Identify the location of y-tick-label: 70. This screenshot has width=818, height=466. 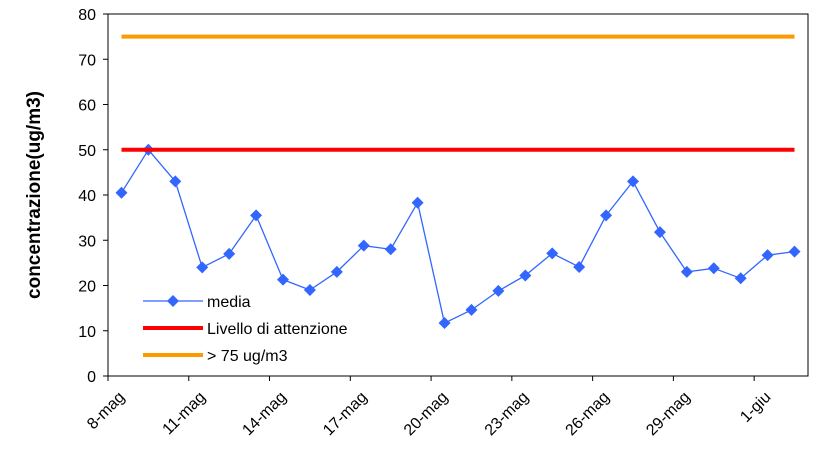
(87, 60).